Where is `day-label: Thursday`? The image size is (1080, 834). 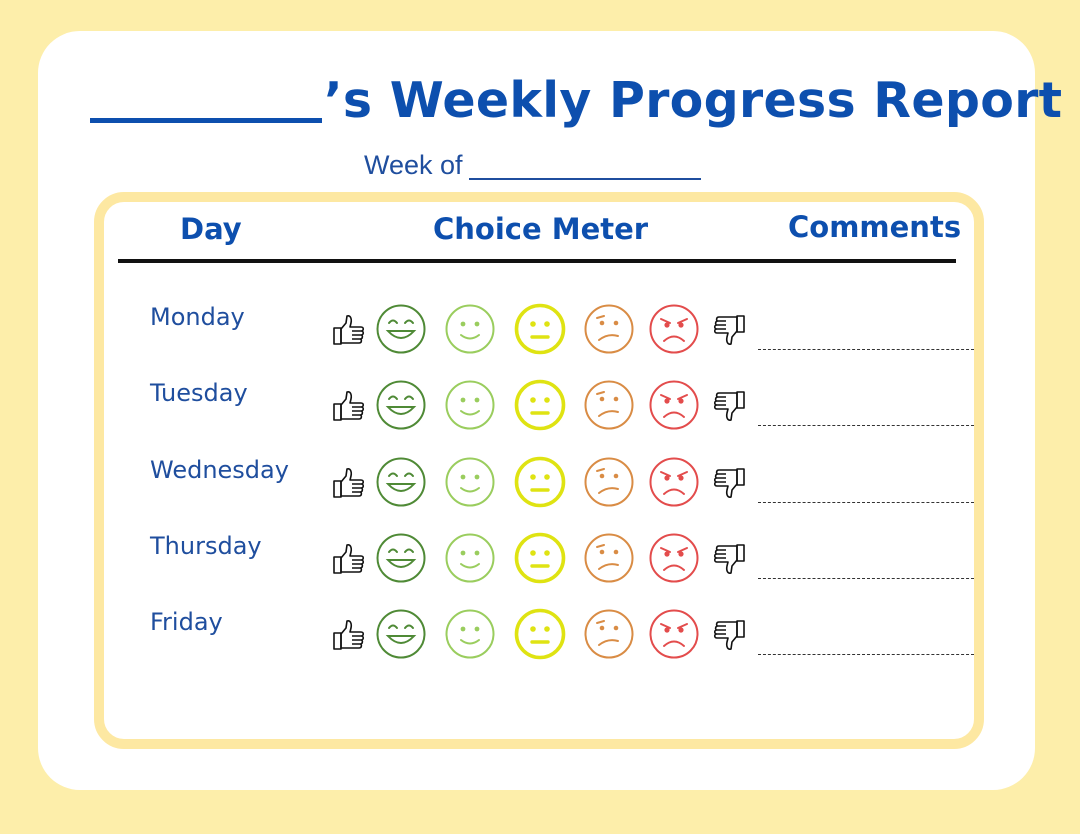 day-label: Thursday is located at coordinates (206, 546).